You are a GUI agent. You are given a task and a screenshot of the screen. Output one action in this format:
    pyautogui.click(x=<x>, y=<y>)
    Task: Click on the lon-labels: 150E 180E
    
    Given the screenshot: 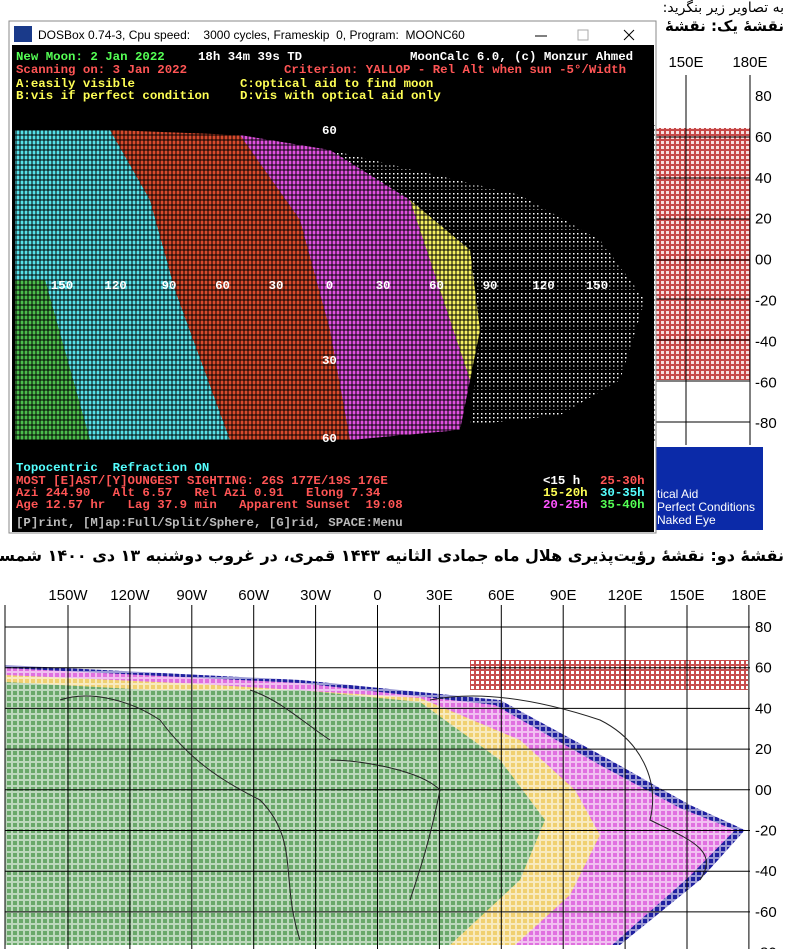 What is the action you would take?
    pyautogui.click(x=717, y=62)
    